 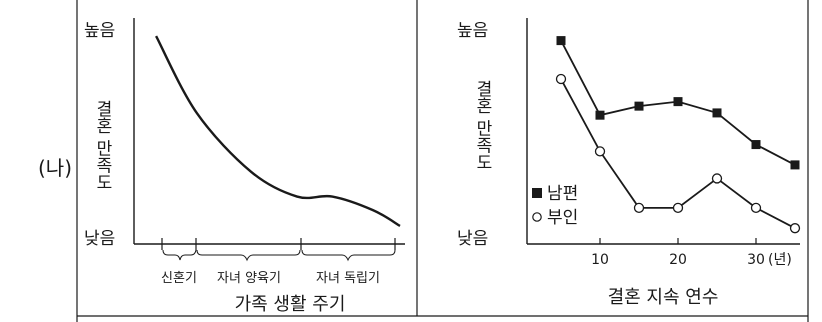 What do you see at coordinates (678, 260) in the screenshot?
I see `right-x-tick-label-1: 20` at bounding box center [678, 260].